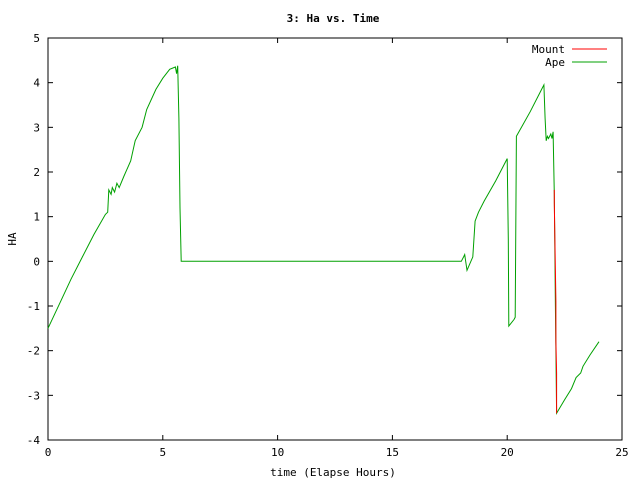 The image size is (640, 480). What do you see at coordinates (162, 452) in the screenshot?
I see `x-tick-label: 5` at bounding box center [162, 452].